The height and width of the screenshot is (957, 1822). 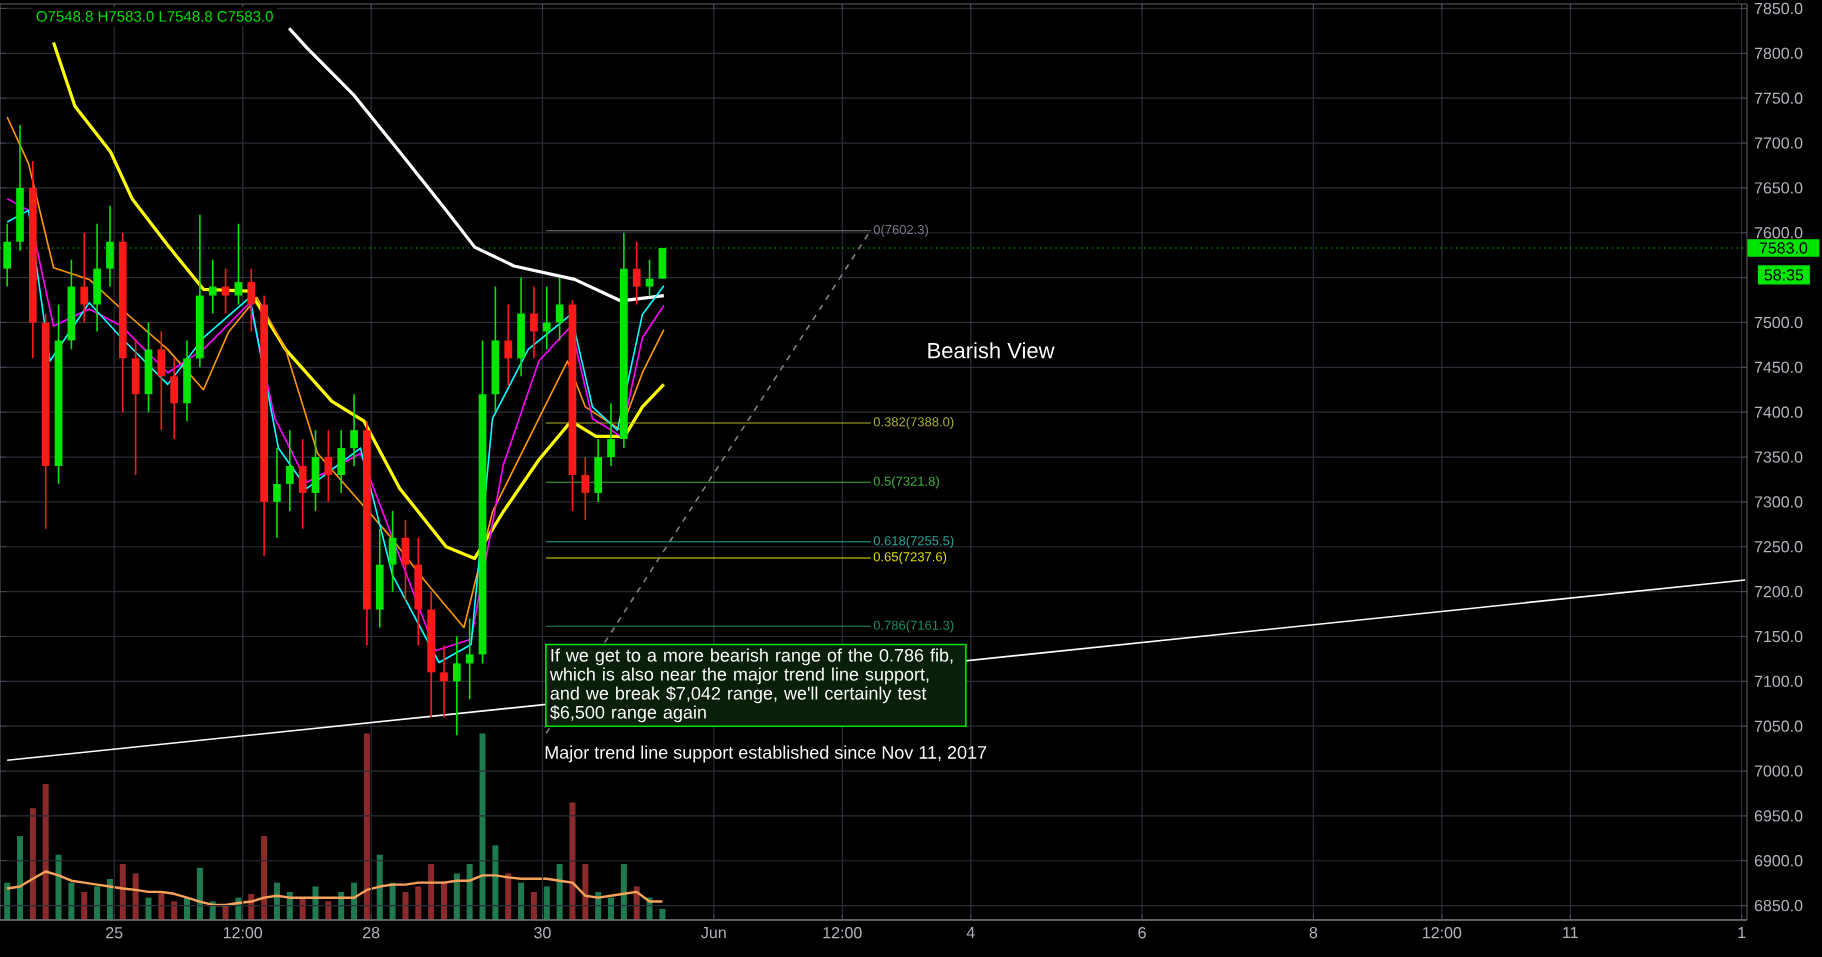 I want to click on y-tick-label: 7200.0, so click(x=1778, y=591).